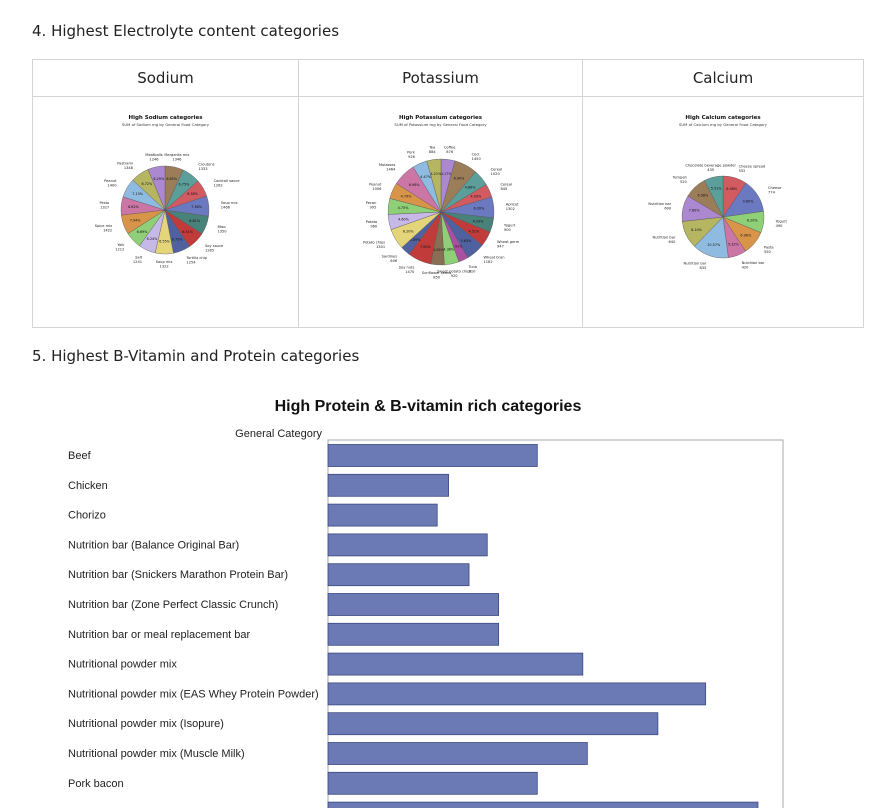  I want to click on category-tick-label: Nutritional powder mix (Isopure), so click(146, 724).